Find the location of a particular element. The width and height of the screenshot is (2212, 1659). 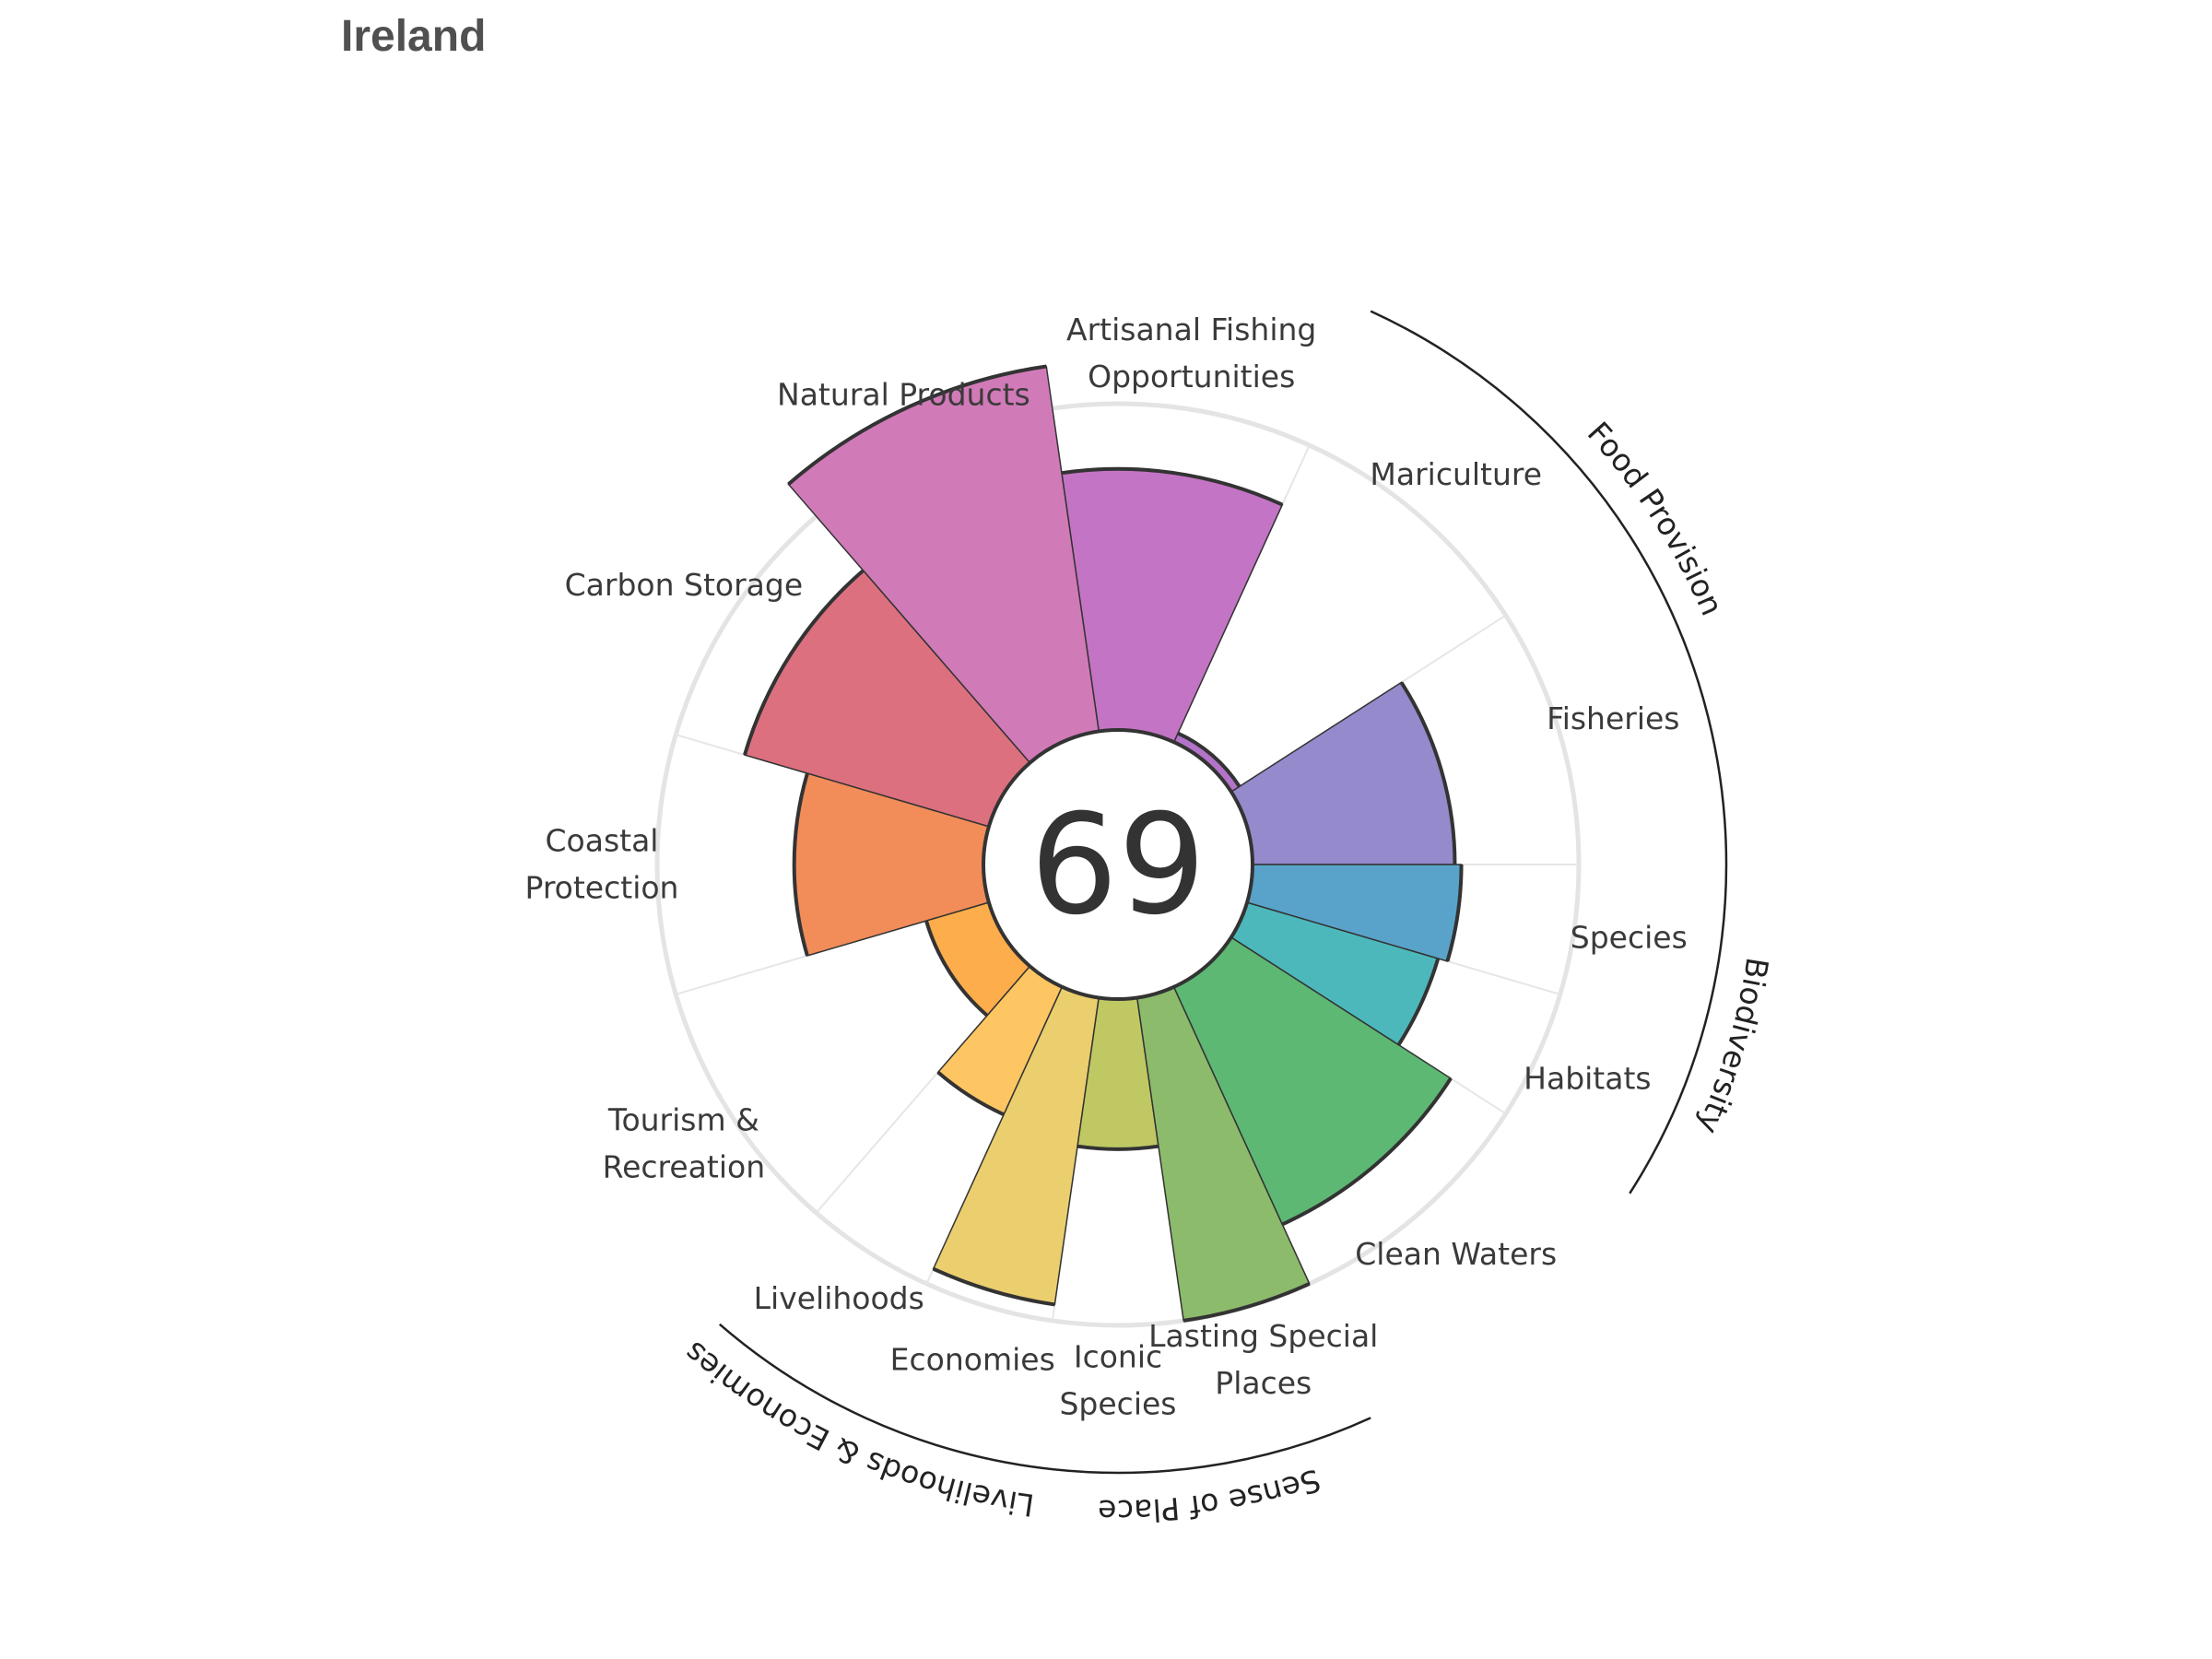

overall-score: 69 is located at coordinates (1118, 865).